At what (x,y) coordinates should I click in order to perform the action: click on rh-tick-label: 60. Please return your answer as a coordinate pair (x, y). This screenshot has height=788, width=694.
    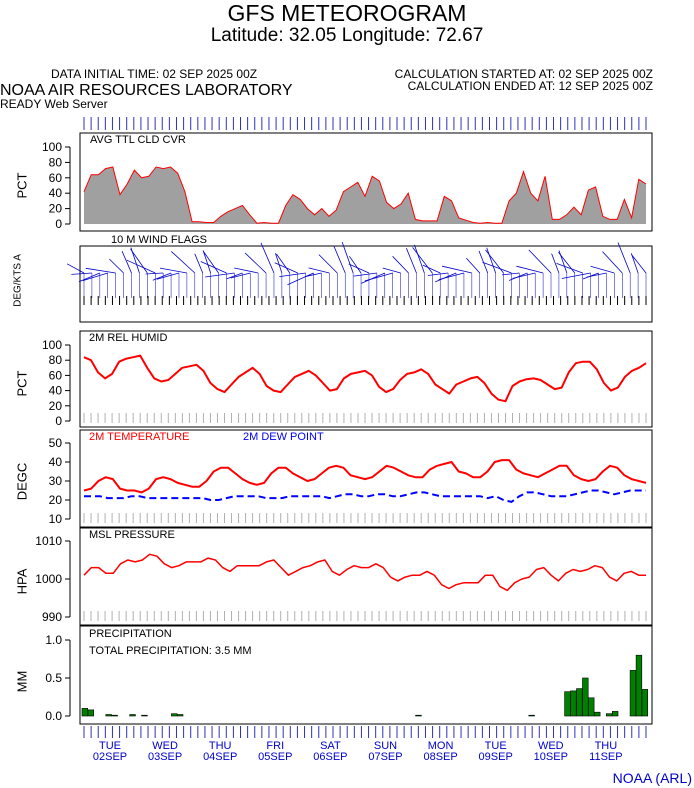
    Looking at the image, I should click on (56, 375).